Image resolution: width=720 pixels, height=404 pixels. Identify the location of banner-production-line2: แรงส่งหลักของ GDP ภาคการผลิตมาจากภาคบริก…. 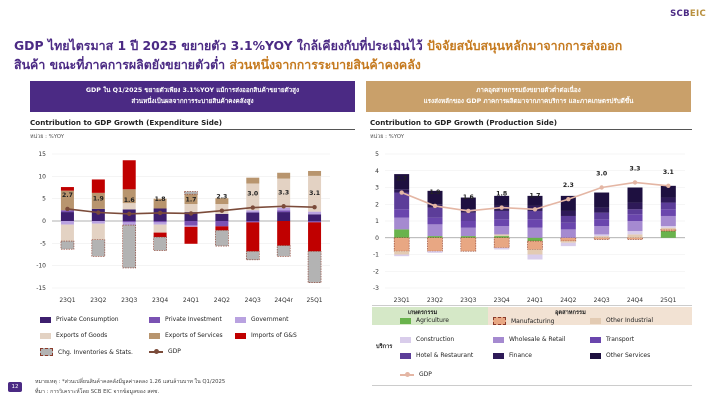
(528, 101).